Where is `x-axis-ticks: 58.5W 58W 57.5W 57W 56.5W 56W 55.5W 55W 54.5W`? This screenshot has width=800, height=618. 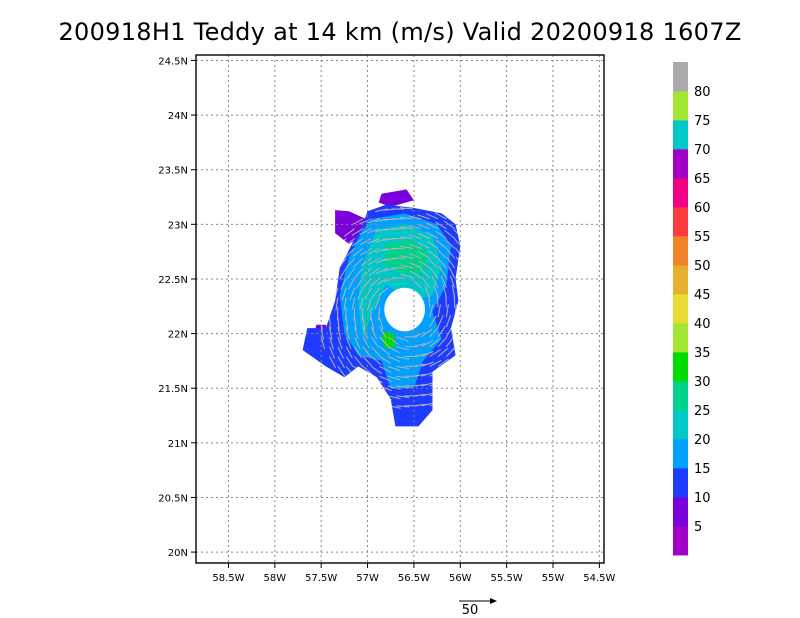
x-axis-ticks: 58.5W 58W 57.5W 57W 56.5W 56W 55.5W 55W 54.5W is located at coordinates (414, 573).